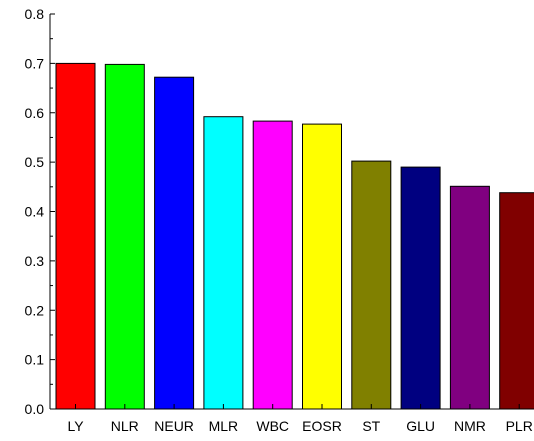 The image size is (534, 441). Describe the element at coordinates (272, 426) in the screenshot. I see `x-tick-label: WBC` at that location.